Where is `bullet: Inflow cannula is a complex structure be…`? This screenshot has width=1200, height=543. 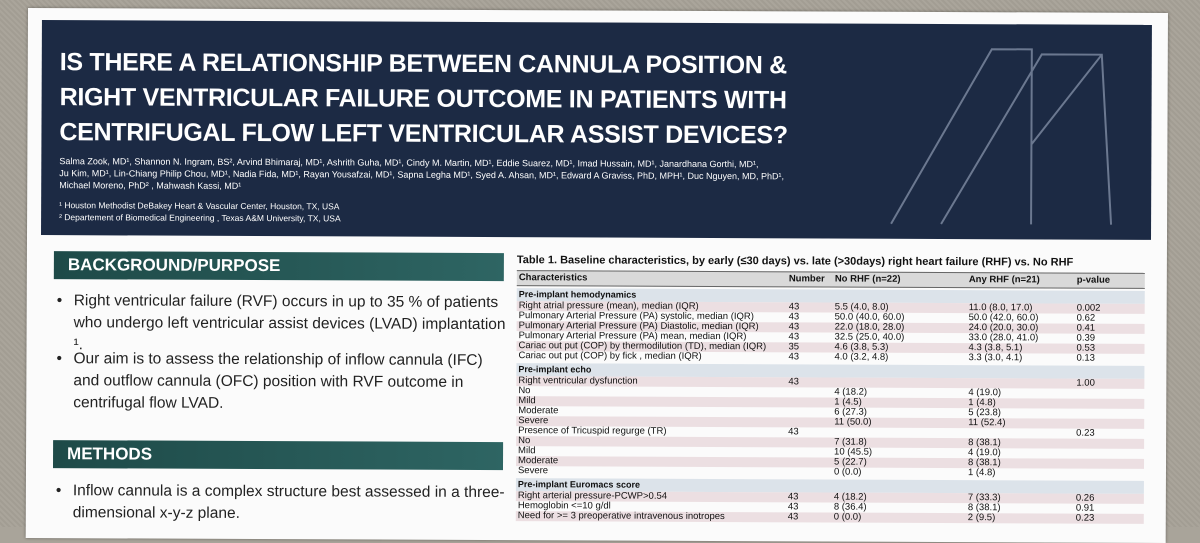 bullet: Inflow cannula is a complex structure be… is located at coordinates (283, 503).